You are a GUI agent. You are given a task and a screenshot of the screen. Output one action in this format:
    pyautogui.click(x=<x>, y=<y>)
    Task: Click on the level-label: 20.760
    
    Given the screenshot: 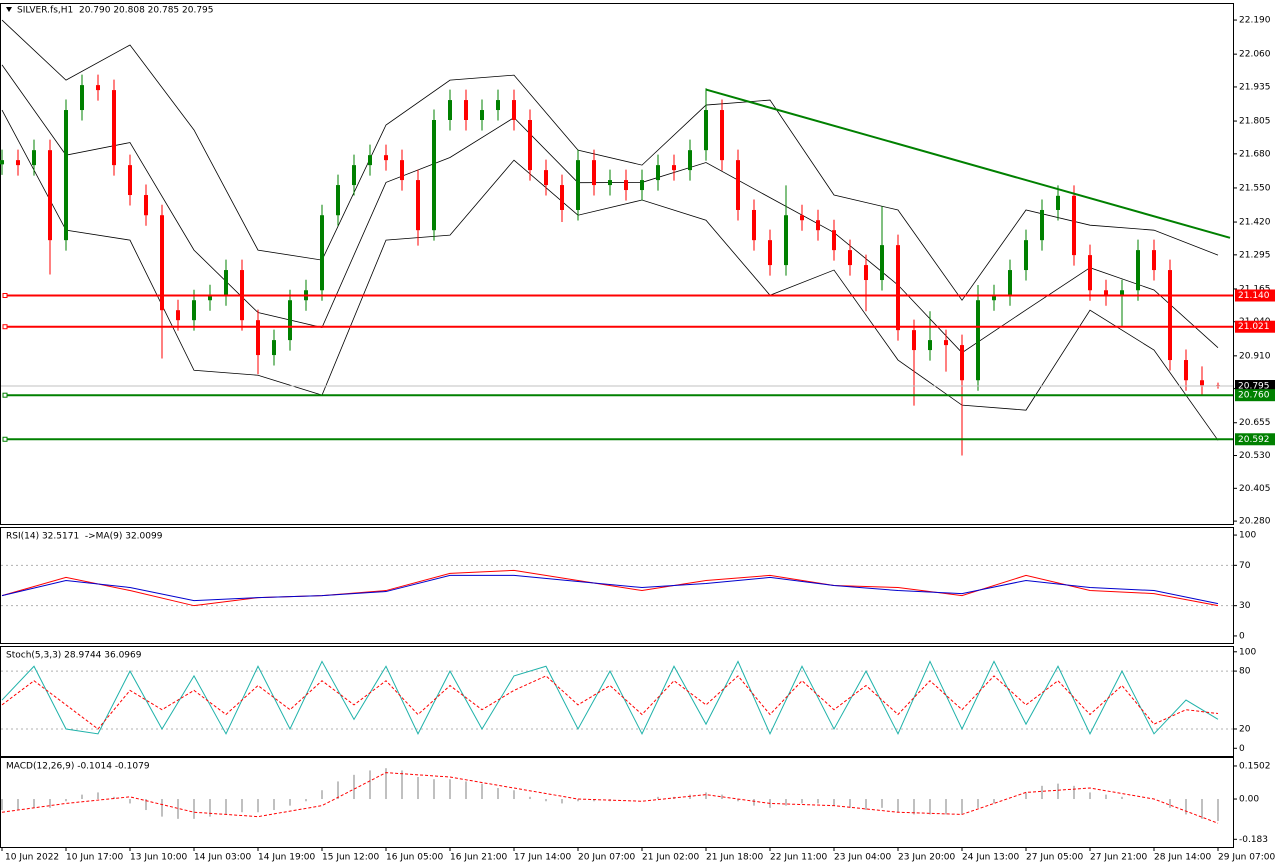 What is the action you would take?
    pyautogui.click(x=1254, y=396)
    